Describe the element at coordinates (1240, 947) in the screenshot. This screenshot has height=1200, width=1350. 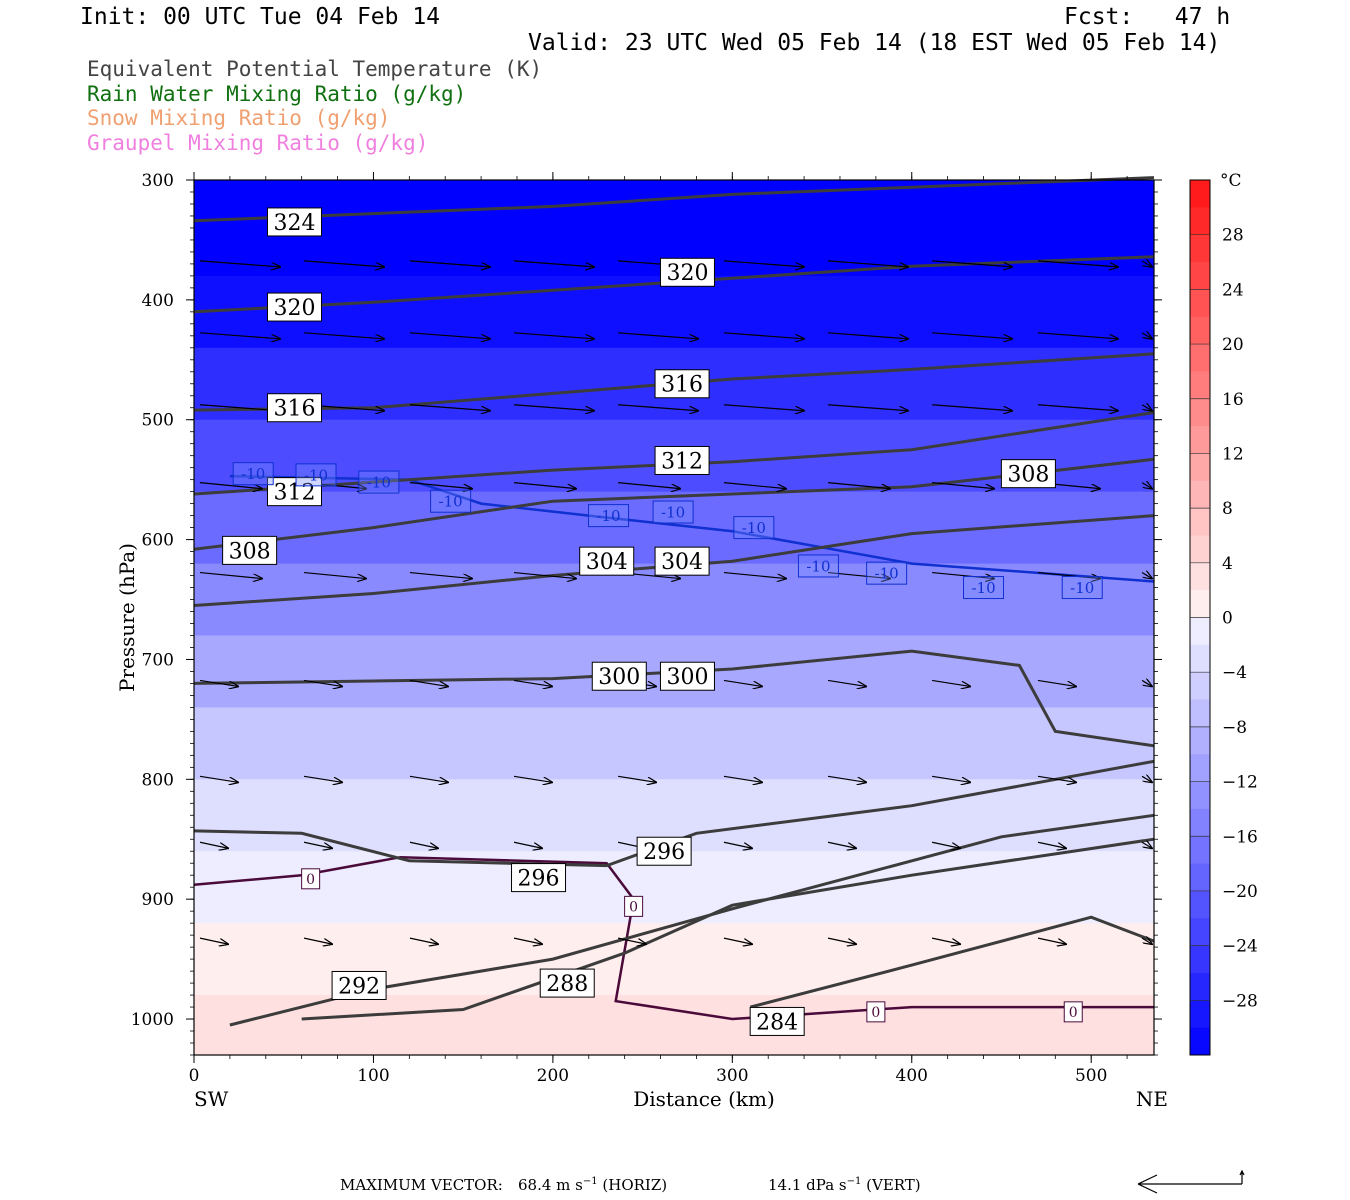
I see `colorbar-tick-label: −24` at that location.